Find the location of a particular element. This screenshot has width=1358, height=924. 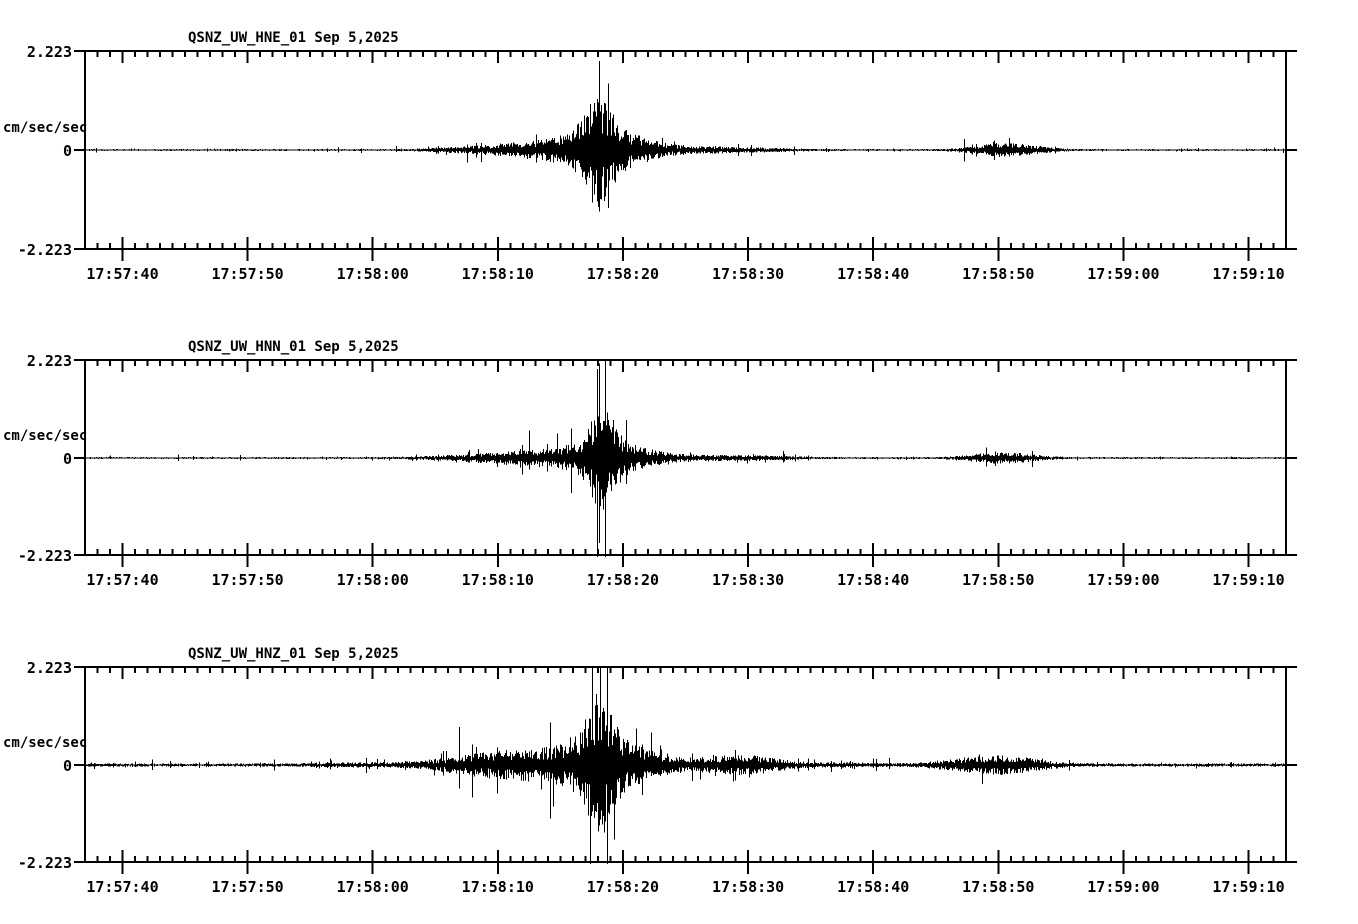

panel-title: QSNZ_UW_HNE_01 Sep 5,2025 is located at coordinates (293, 38).